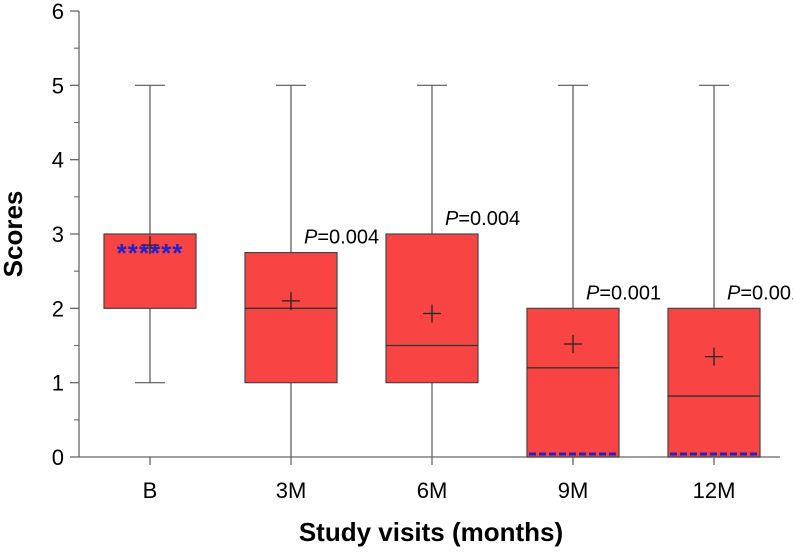 The image size is (793, 552). What do you see at coordinates (58, 160) in the screenshot?
I see `y-tick-label: 4` at bounding box center [58, 160].